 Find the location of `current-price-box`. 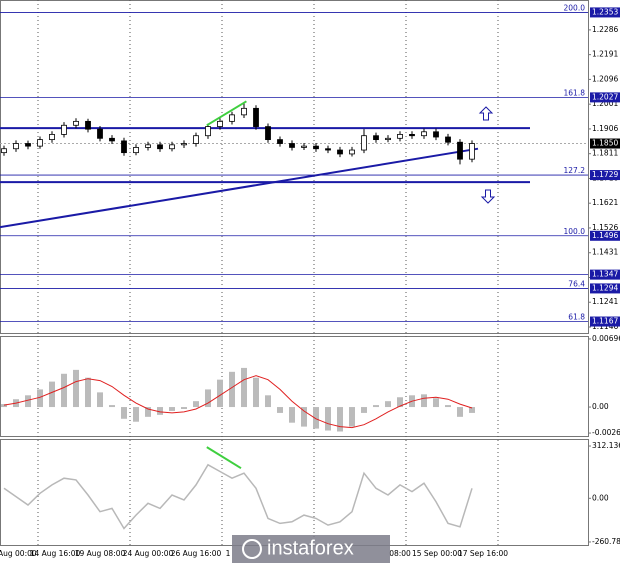

current-price-box is located at coordinates (605, 143).